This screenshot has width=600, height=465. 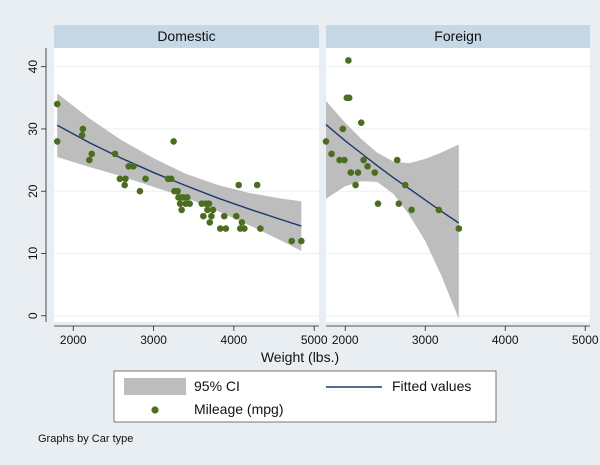 I want to click on x-tick-label-foreign: 4000, so click(x=505, y=340).